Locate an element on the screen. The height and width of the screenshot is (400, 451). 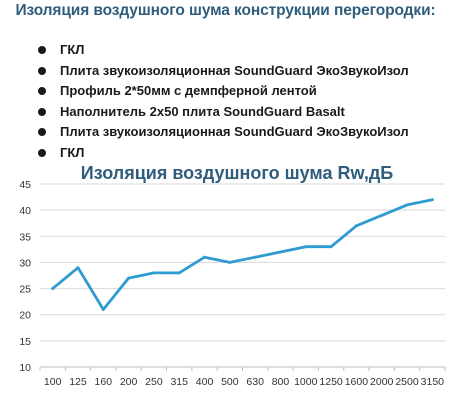
layer-label: Профиль 2*50мм с демпферной лентой is located at coordinates (188, 90).